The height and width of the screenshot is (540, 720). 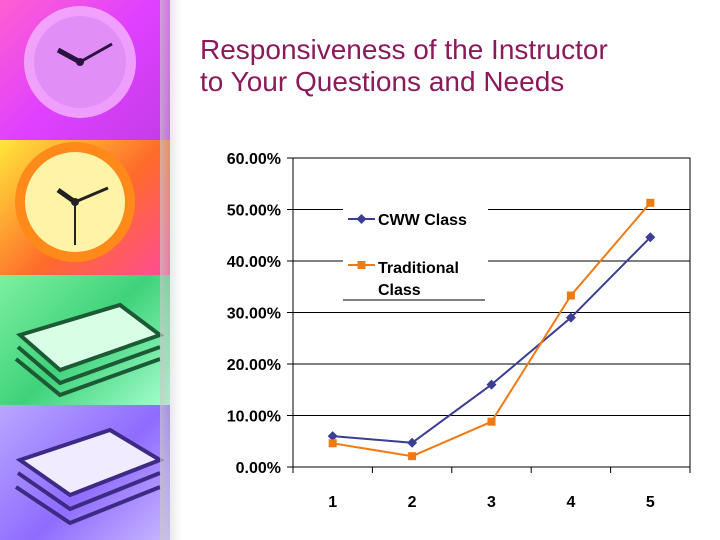 What do you see at coordinates (85, 70) in the screenshot?
I see `clock-photo-purple` at bounding box center [85, 70].